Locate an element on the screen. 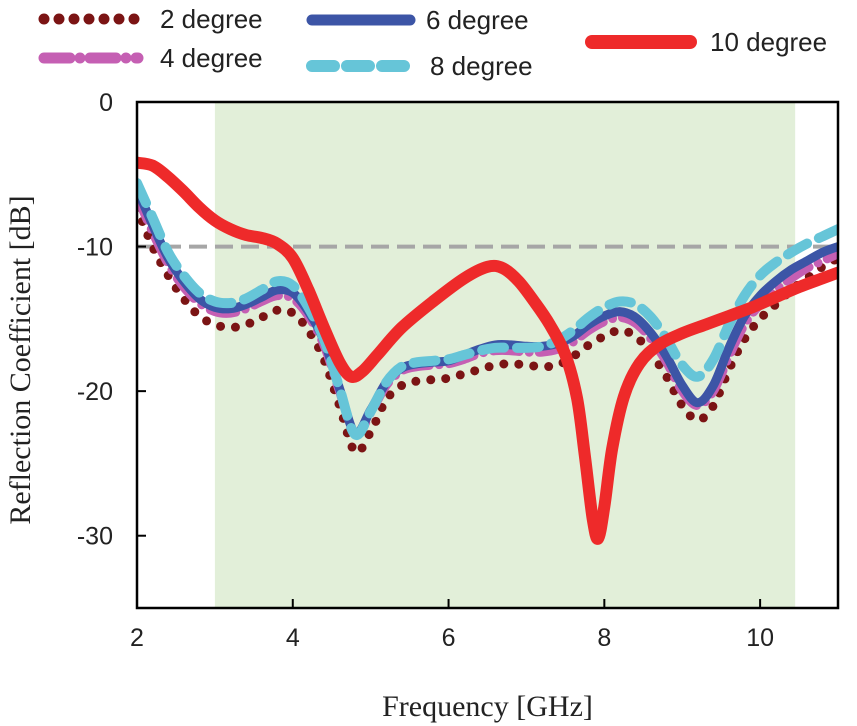 The height and width of the screenshot is (726, 857). x-tick-label: 10 is located at coordinates (760, 638).